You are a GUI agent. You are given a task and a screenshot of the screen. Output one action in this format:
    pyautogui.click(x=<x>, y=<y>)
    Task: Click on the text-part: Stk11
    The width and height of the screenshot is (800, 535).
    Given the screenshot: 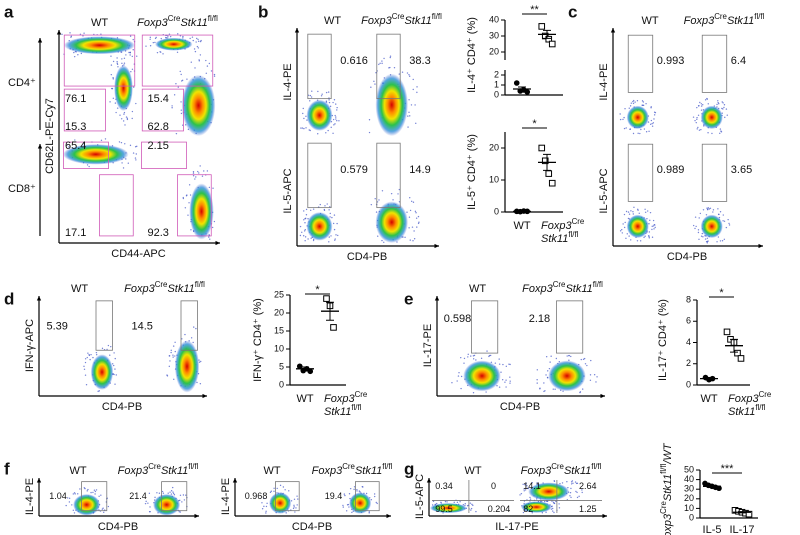 What is the action you would take?
    pyautogui.click(x=417, y=21)
    